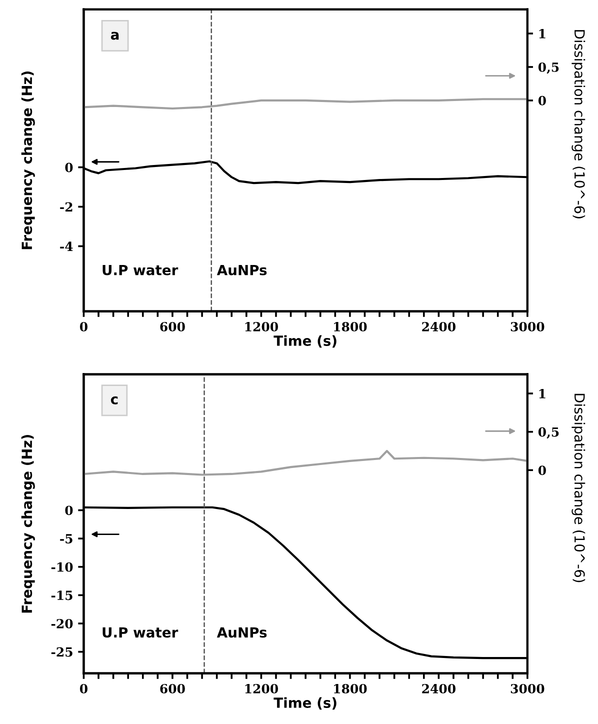 This screenshot has height=724, width=598. I want to click on y-tick-label: -10, so click(62, 567).